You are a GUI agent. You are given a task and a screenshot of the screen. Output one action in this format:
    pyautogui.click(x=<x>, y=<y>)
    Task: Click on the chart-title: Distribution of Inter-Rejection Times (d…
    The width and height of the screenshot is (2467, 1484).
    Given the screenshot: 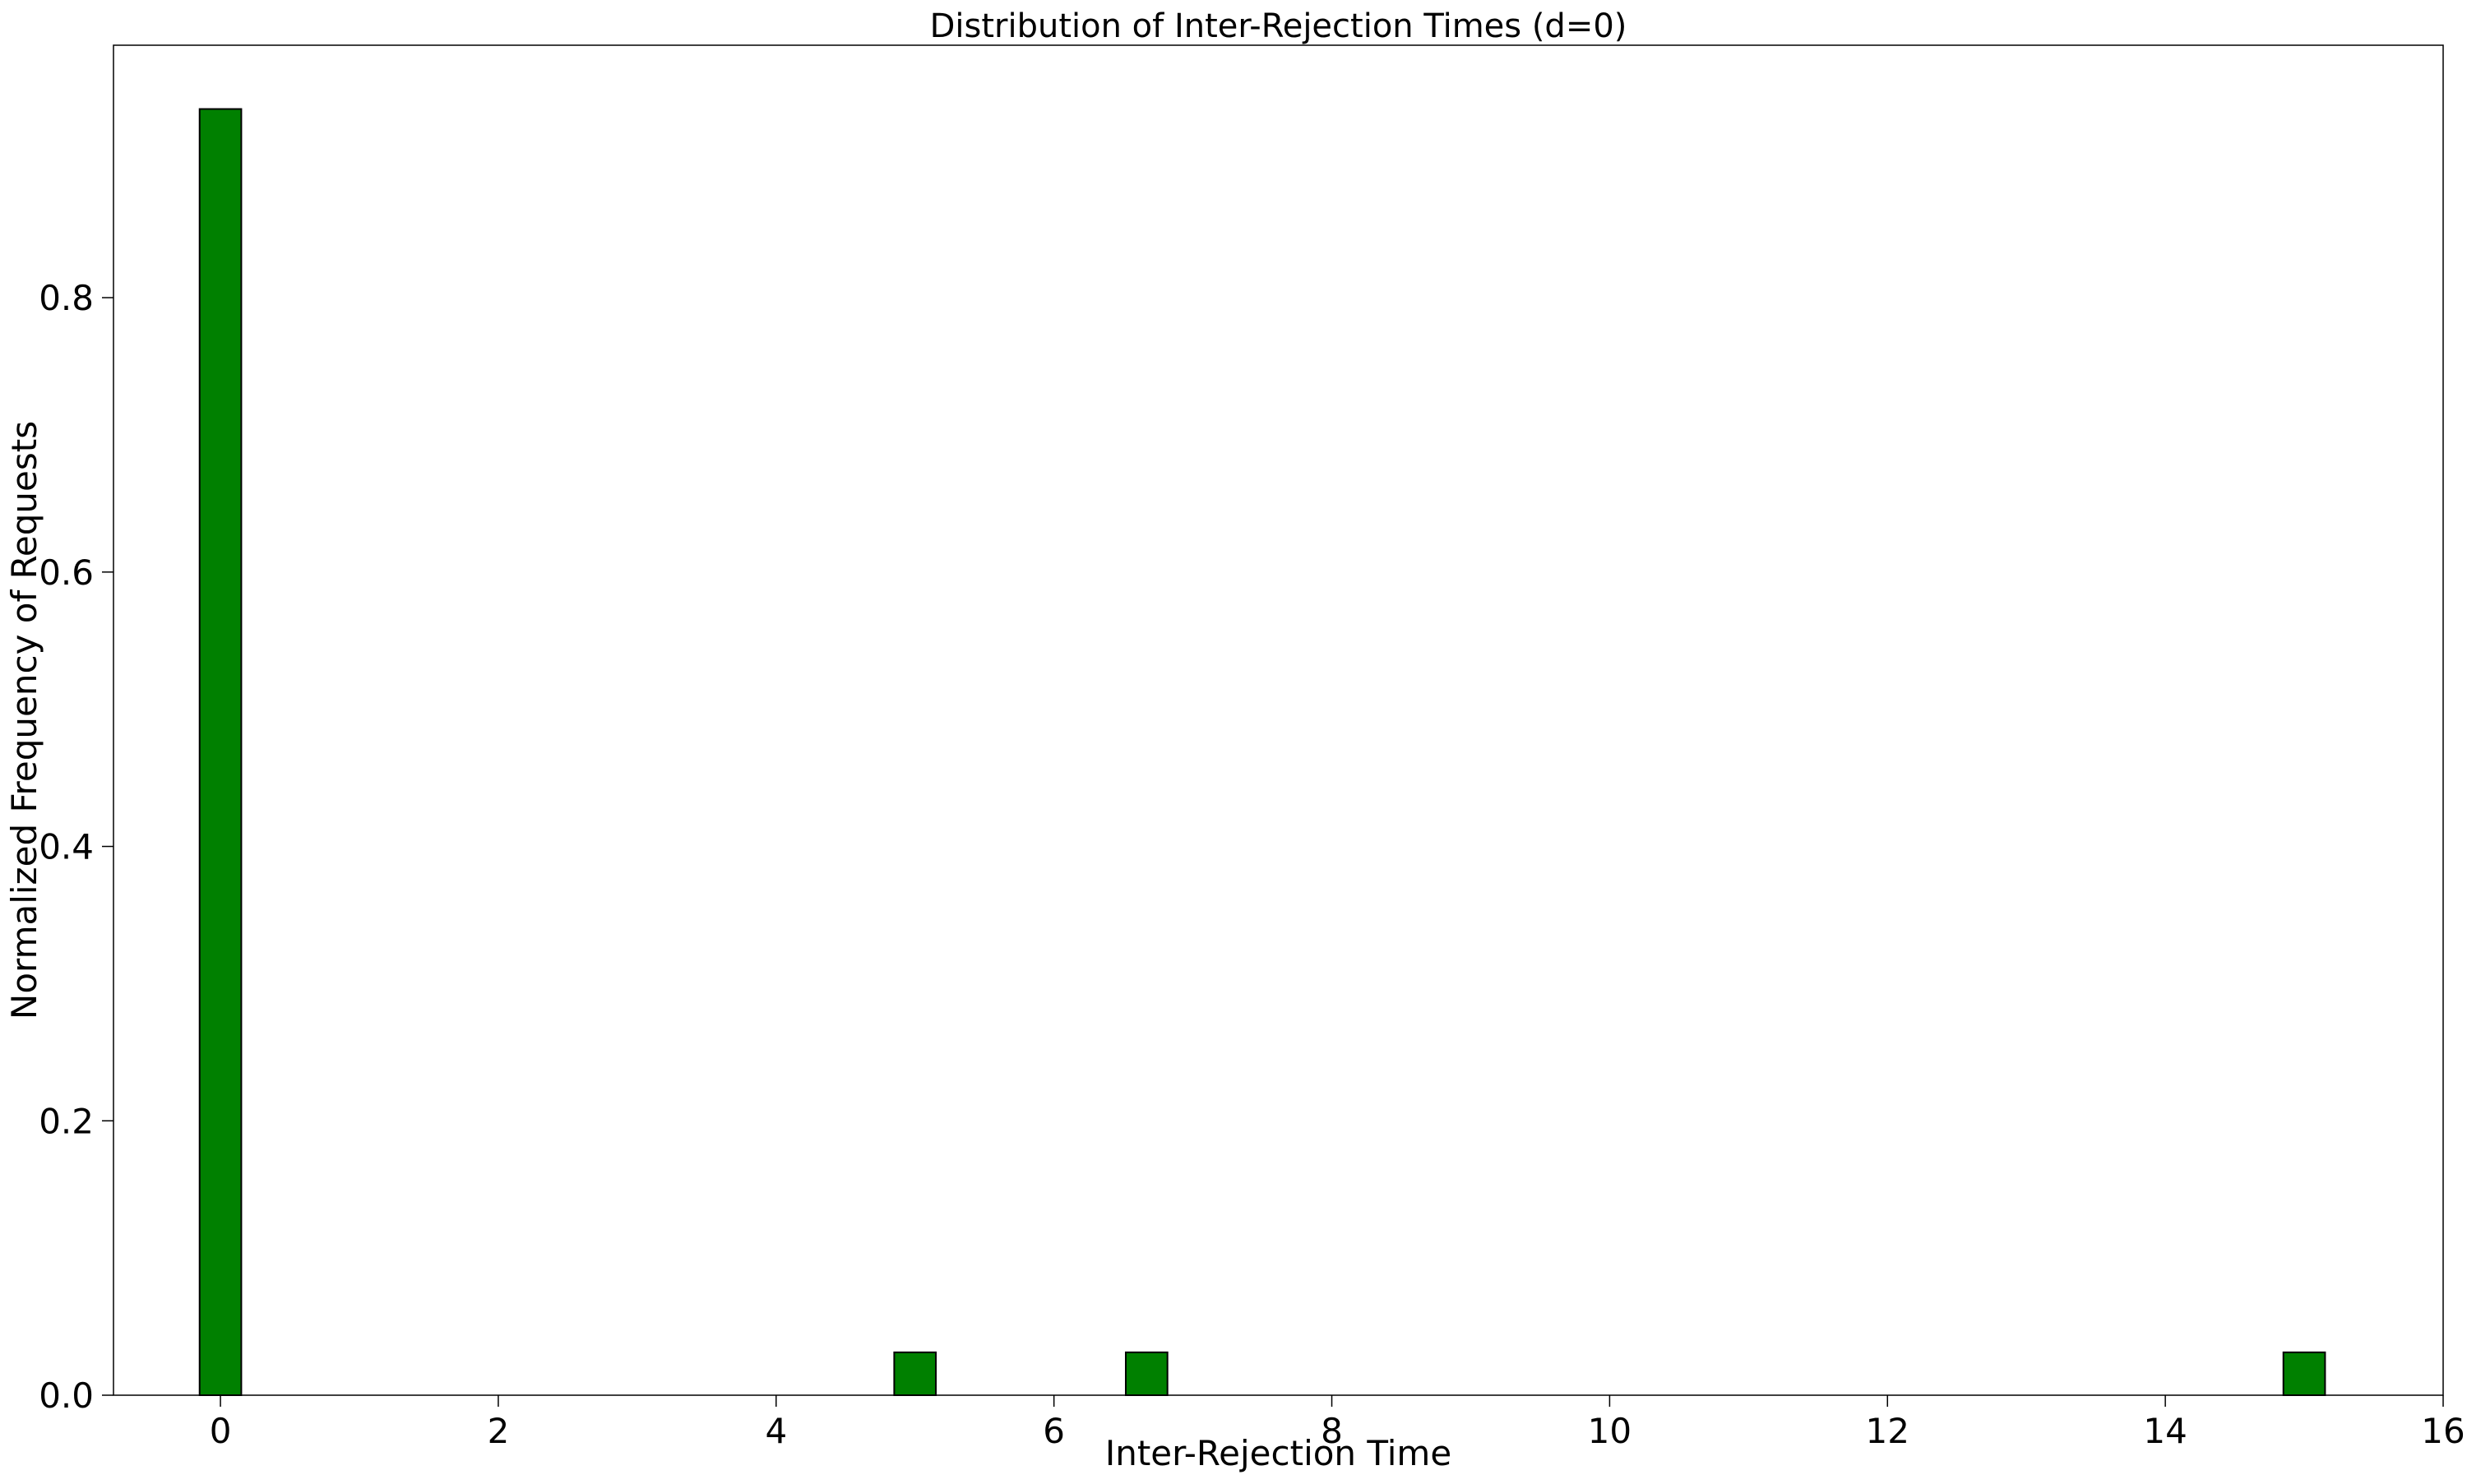 What is the action you would take?
    pyautogui.click(x=1278, y=26)
    